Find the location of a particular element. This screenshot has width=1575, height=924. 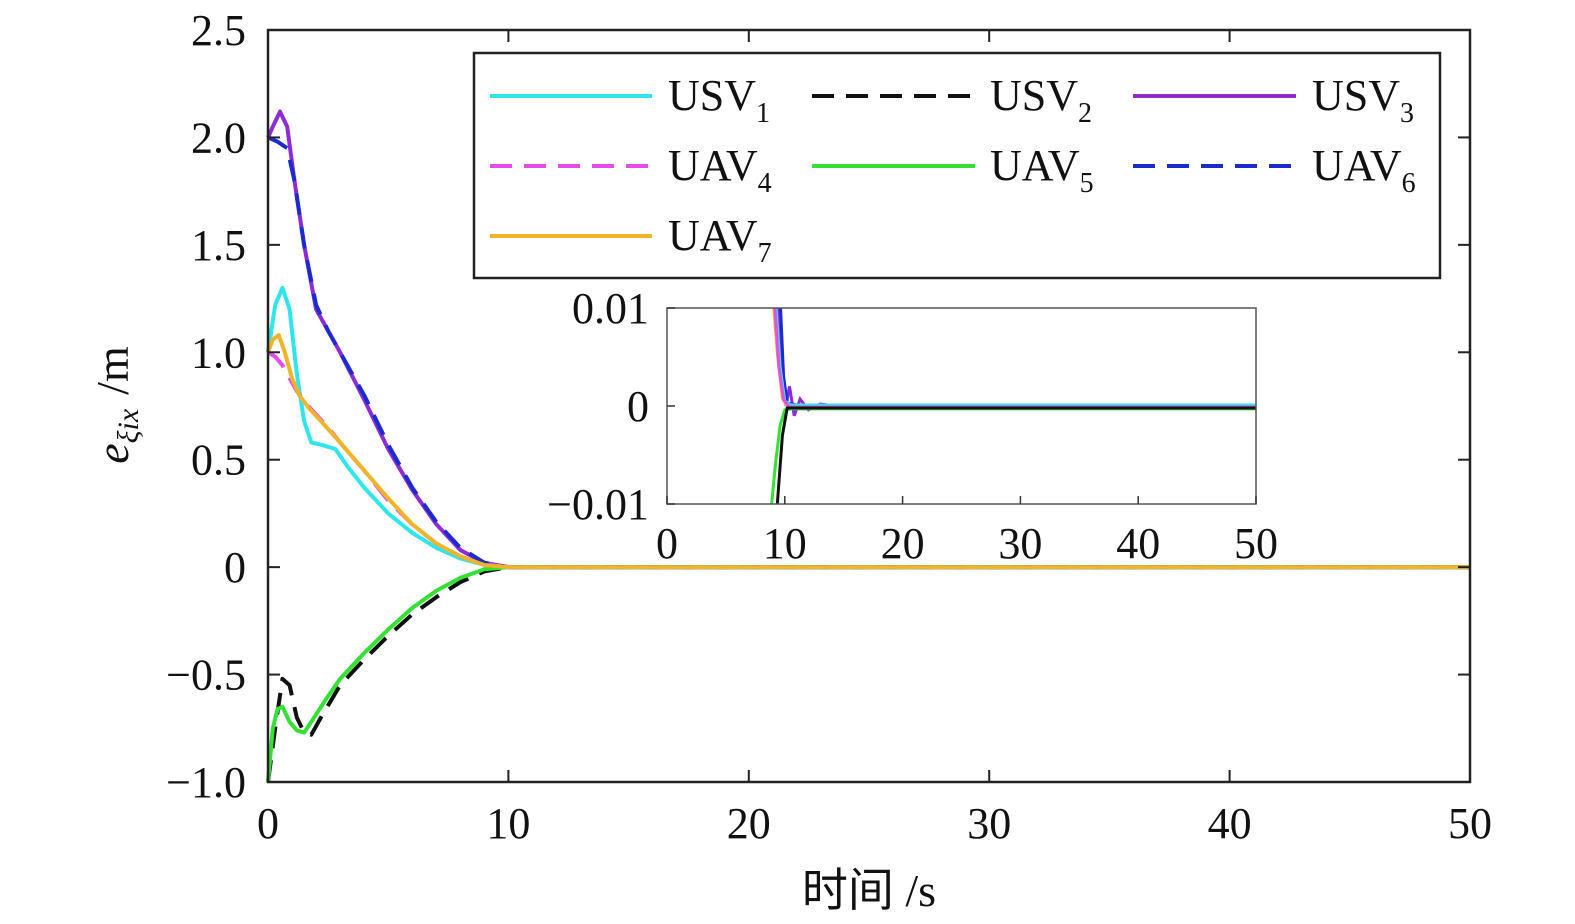

y-tick-label: 1.5 is located at coordinates (218, 245).